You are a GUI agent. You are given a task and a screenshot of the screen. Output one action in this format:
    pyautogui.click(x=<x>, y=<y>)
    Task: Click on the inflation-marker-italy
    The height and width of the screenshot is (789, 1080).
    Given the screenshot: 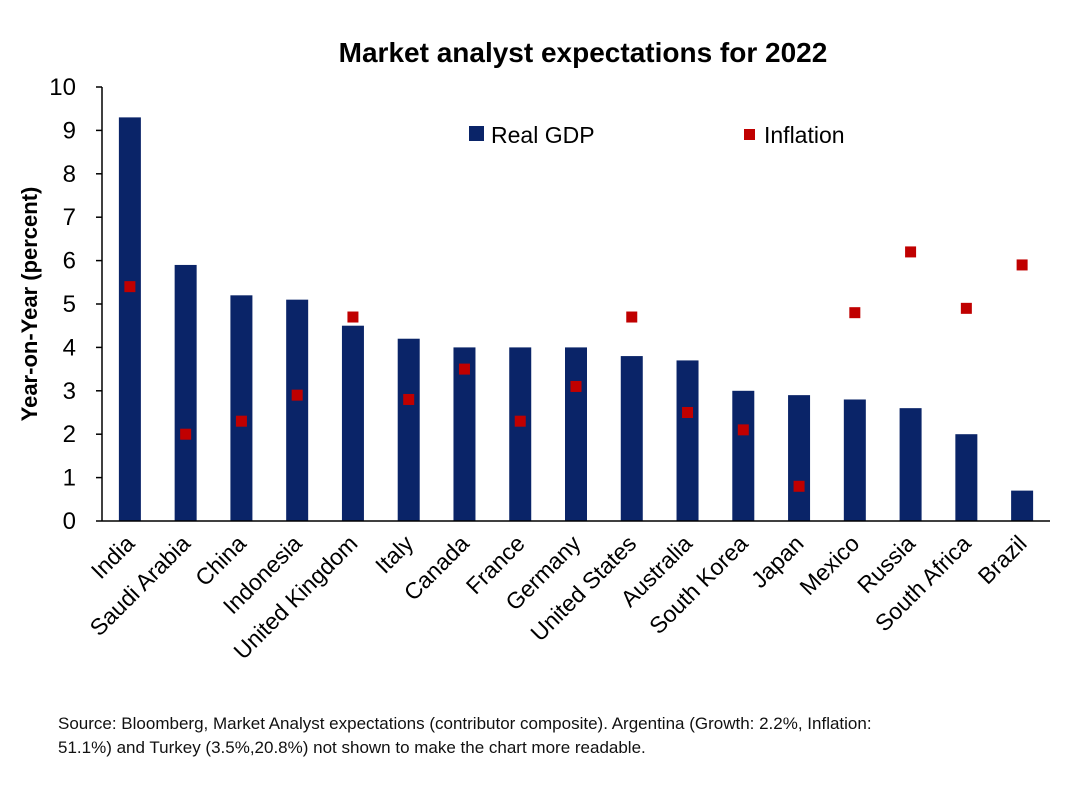 What is the action you would take?
    pyautogui.click(x=409, y=399)
    